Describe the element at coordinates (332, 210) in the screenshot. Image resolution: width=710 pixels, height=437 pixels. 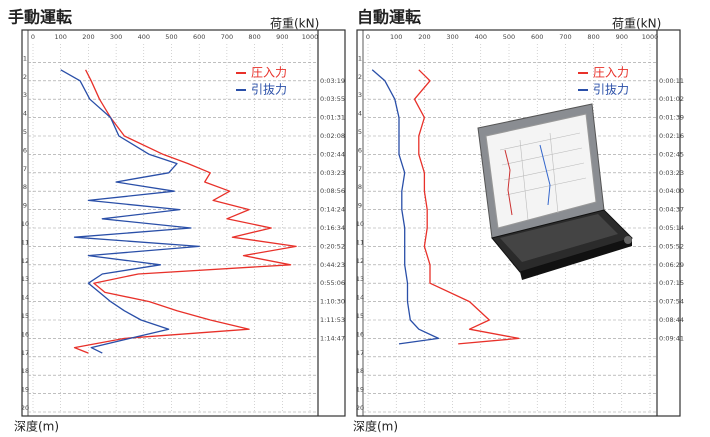
I see `time-label: 0:14:24` at that location.